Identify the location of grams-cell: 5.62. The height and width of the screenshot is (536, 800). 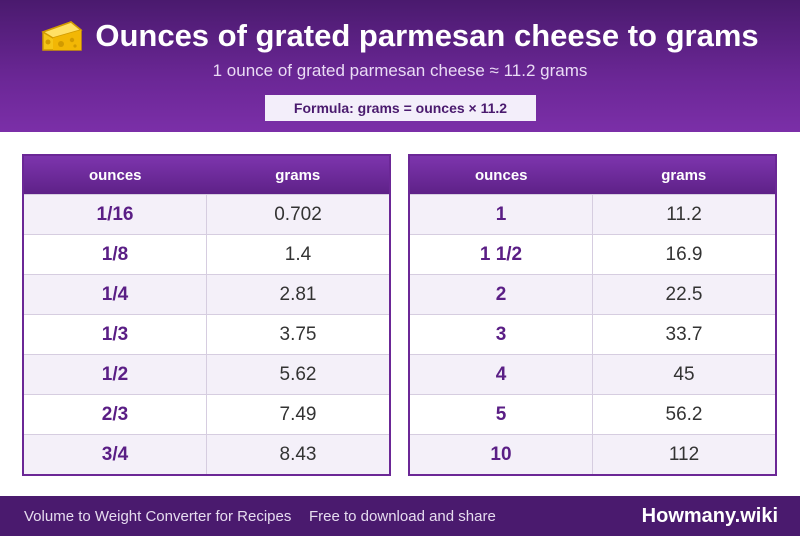
(298, 374).